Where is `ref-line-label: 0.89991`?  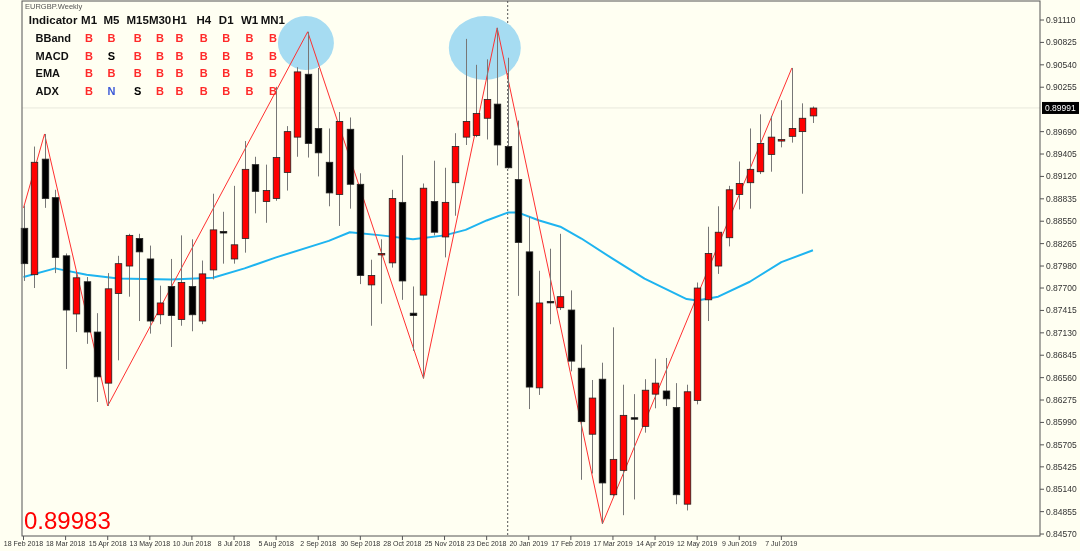 ref-line-label: 0.89991 is located at coordinates (1060, 107).